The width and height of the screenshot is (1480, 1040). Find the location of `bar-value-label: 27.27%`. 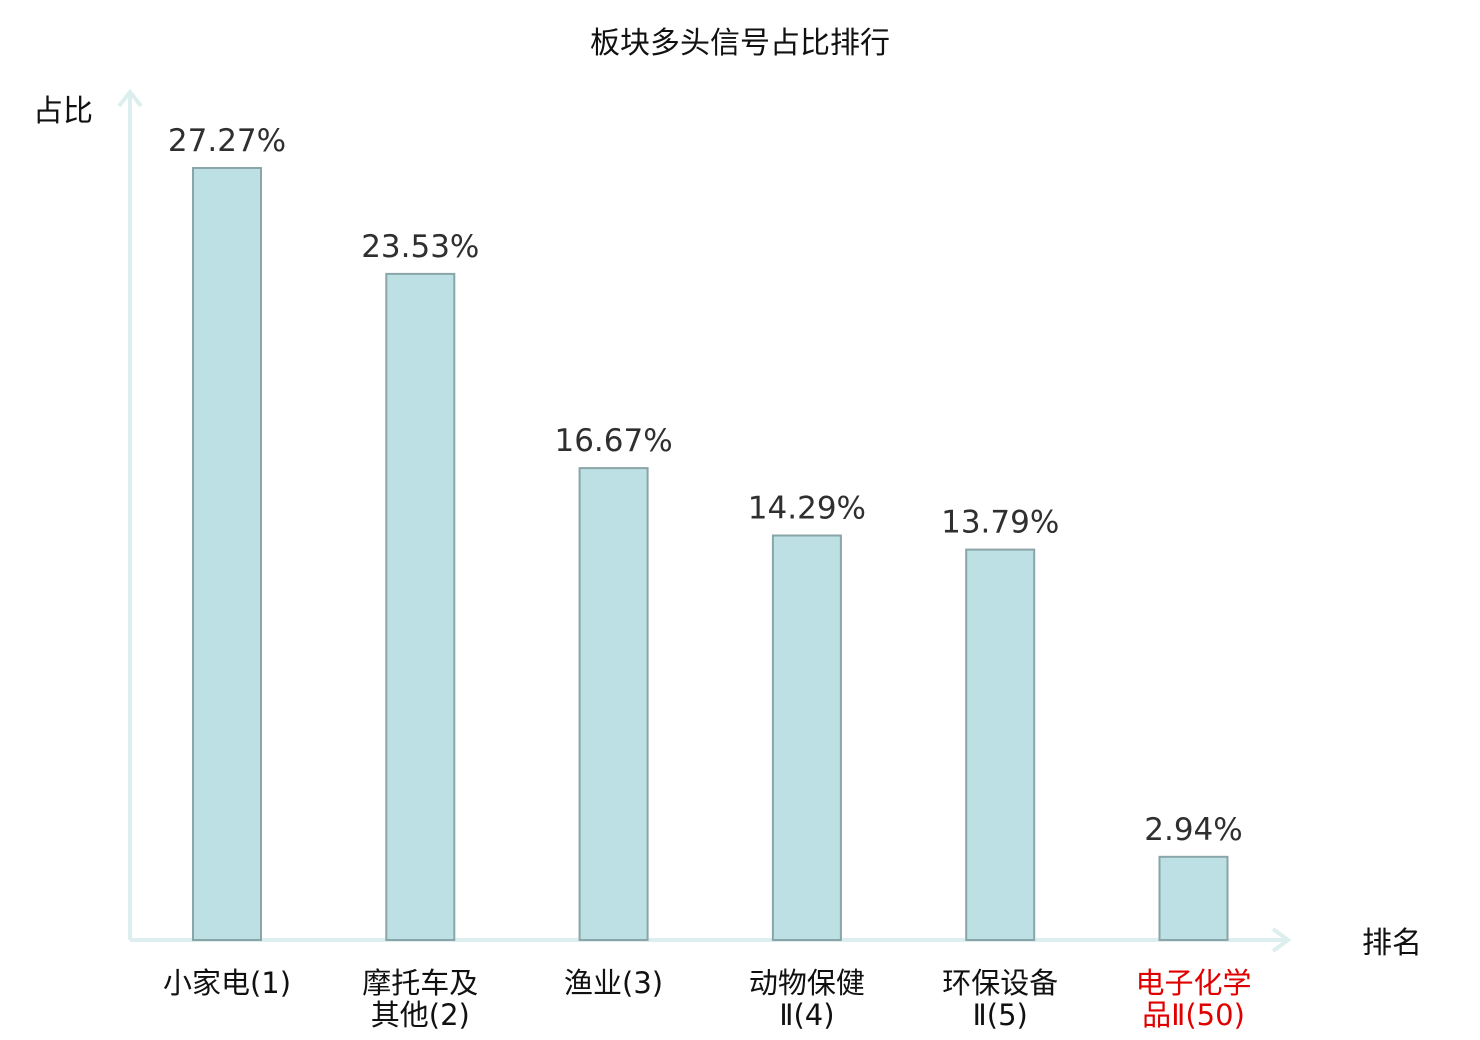

bar-value-label: 27.27% is located at coordinates (227, 141).